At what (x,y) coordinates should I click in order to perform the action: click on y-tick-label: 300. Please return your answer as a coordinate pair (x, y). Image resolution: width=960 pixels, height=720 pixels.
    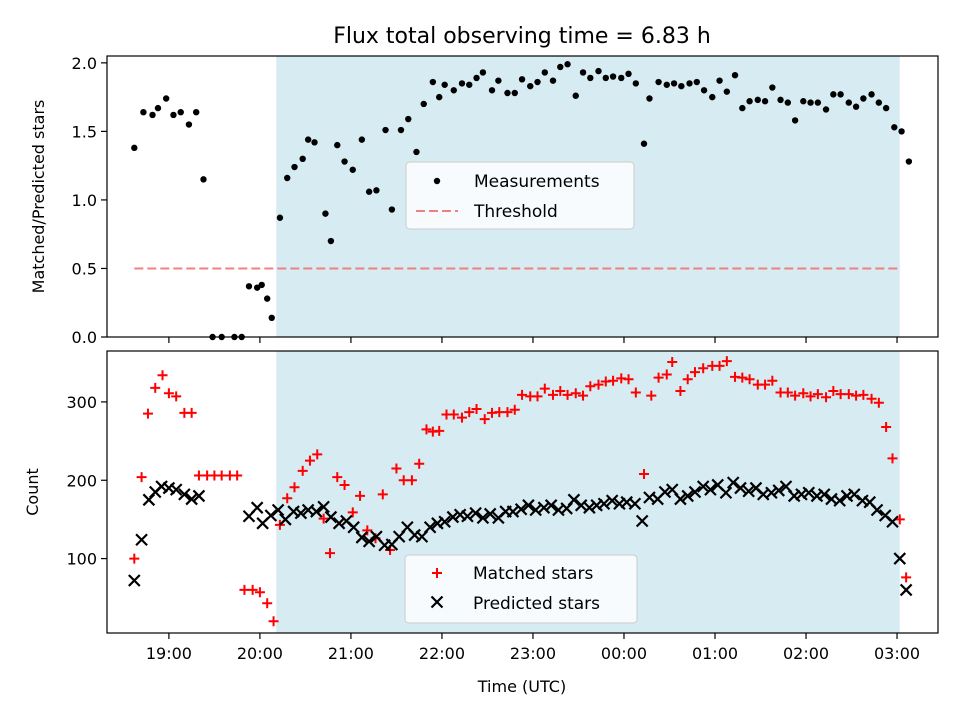
    Looking at the image, I should click on (81, 402).